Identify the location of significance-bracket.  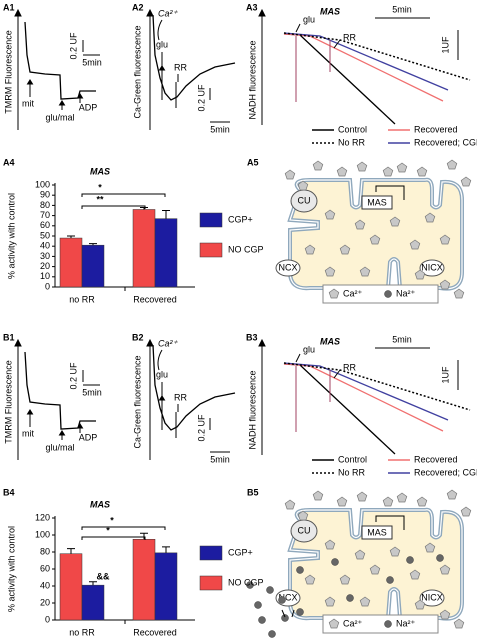
(123, 195).